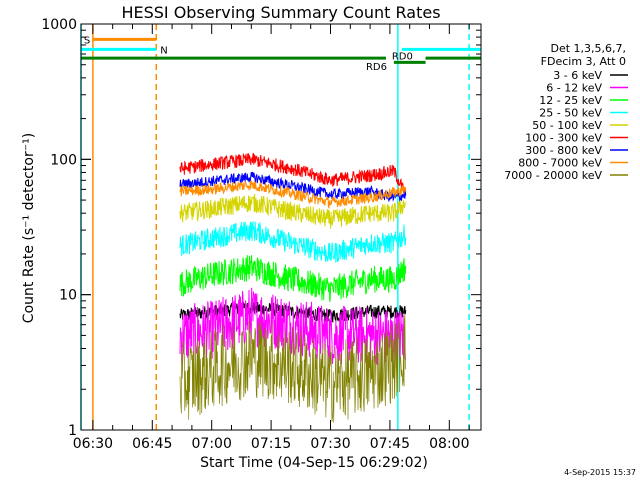 This screenshot has width=640, height=485. Describe the element at coordinates (570, 113) in the screenshot. I see `legend-label-4: 25 - 50 keV` at that location.